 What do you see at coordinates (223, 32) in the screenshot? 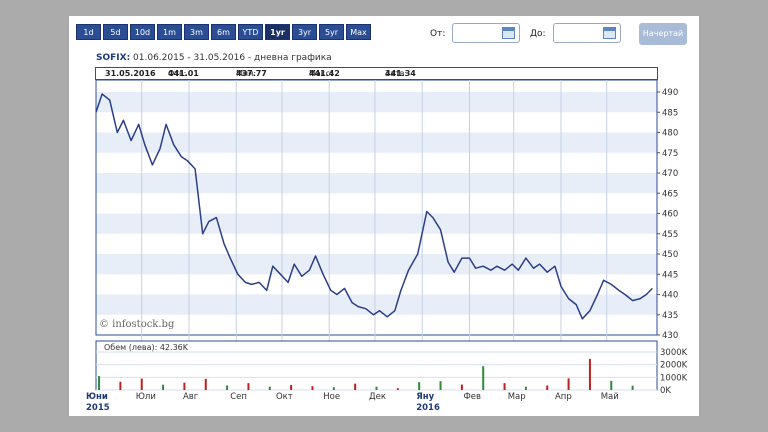
I see `range-button-6m: 6m` at bounding box center [223, 32].